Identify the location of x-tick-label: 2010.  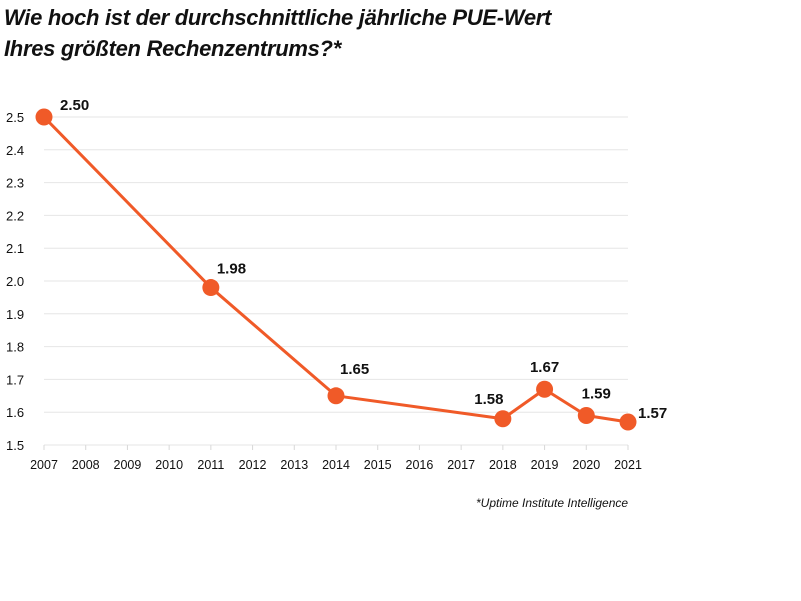
(169, 465).